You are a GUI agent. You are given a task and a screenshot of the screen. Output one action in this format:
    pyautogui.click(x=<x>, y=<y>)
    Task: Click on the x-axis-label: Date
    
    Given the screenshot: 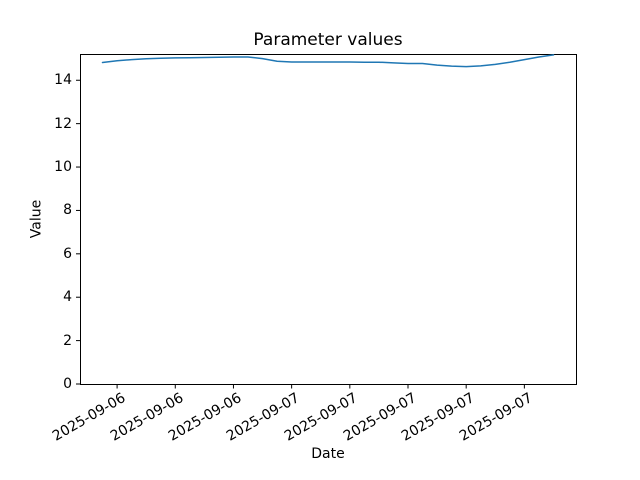 What is the action you would take?
    pyautogui.click(x=328, y=454)
    